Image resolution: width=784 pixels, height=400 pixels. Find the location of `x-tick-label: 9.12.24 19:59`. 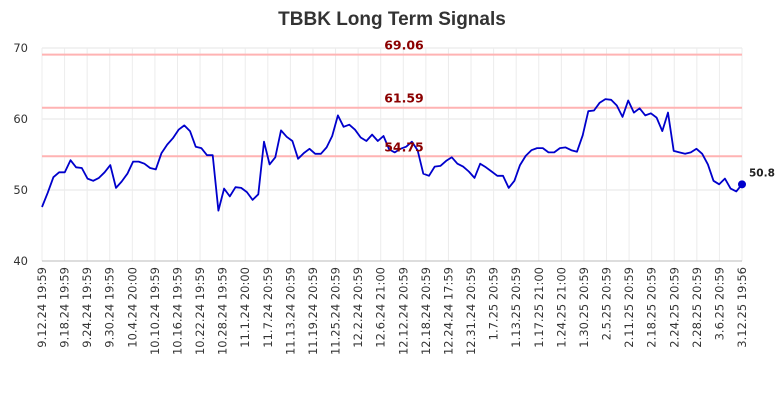

x-tick-label: 9.12.24 19:59 is located at coordinates (42, 307).